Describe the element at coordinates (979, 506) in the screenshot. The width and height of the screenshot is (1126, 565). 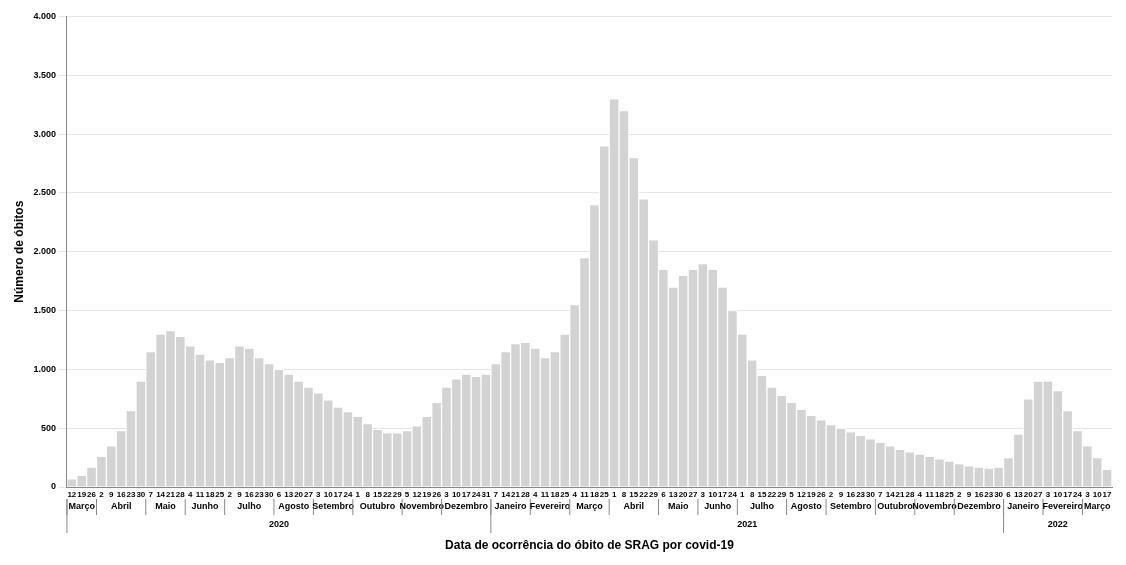
I see `text: Dezembro` at that location.